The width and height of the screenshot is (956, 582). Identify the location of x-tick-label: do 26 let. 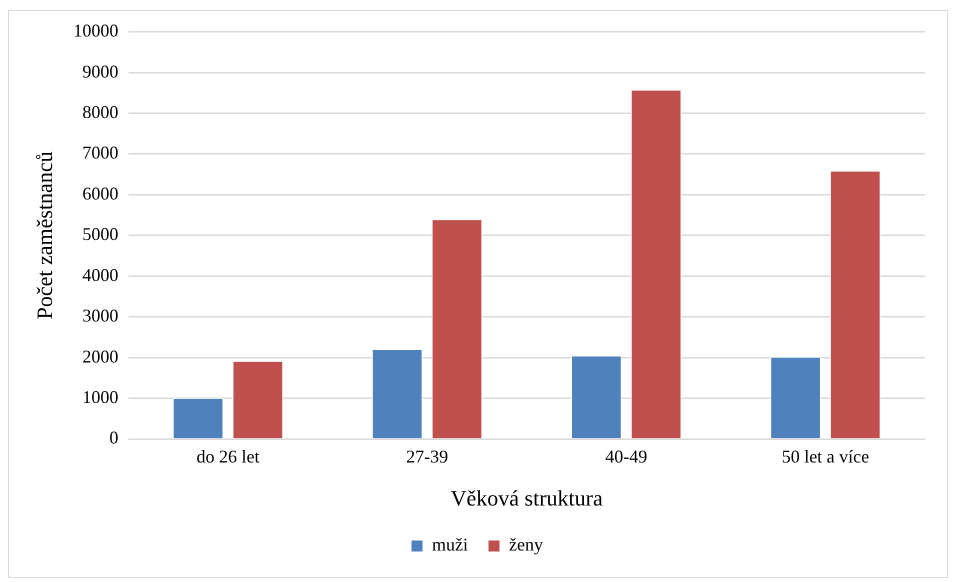
(228, 456).